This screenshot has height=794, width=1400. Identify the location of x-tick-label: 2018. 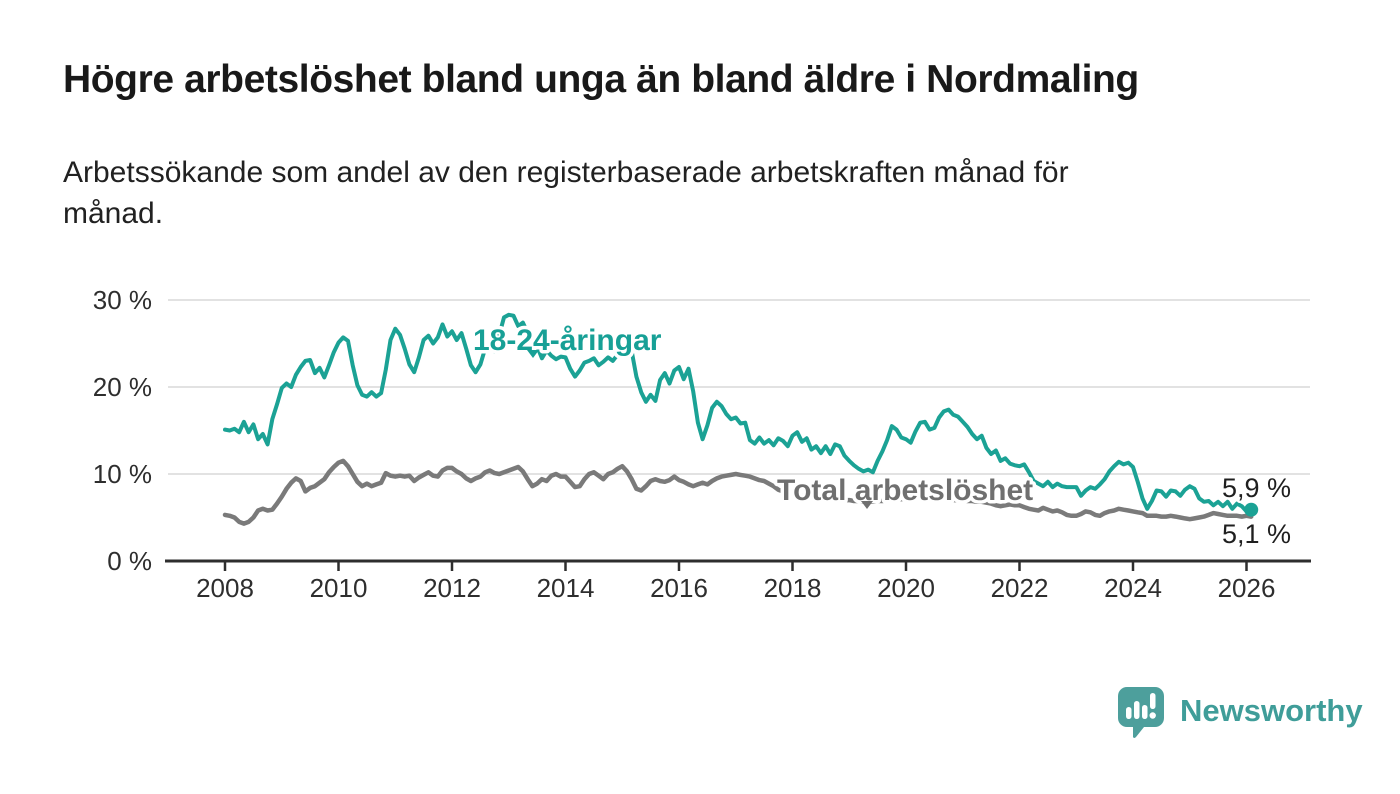
(793, 588).